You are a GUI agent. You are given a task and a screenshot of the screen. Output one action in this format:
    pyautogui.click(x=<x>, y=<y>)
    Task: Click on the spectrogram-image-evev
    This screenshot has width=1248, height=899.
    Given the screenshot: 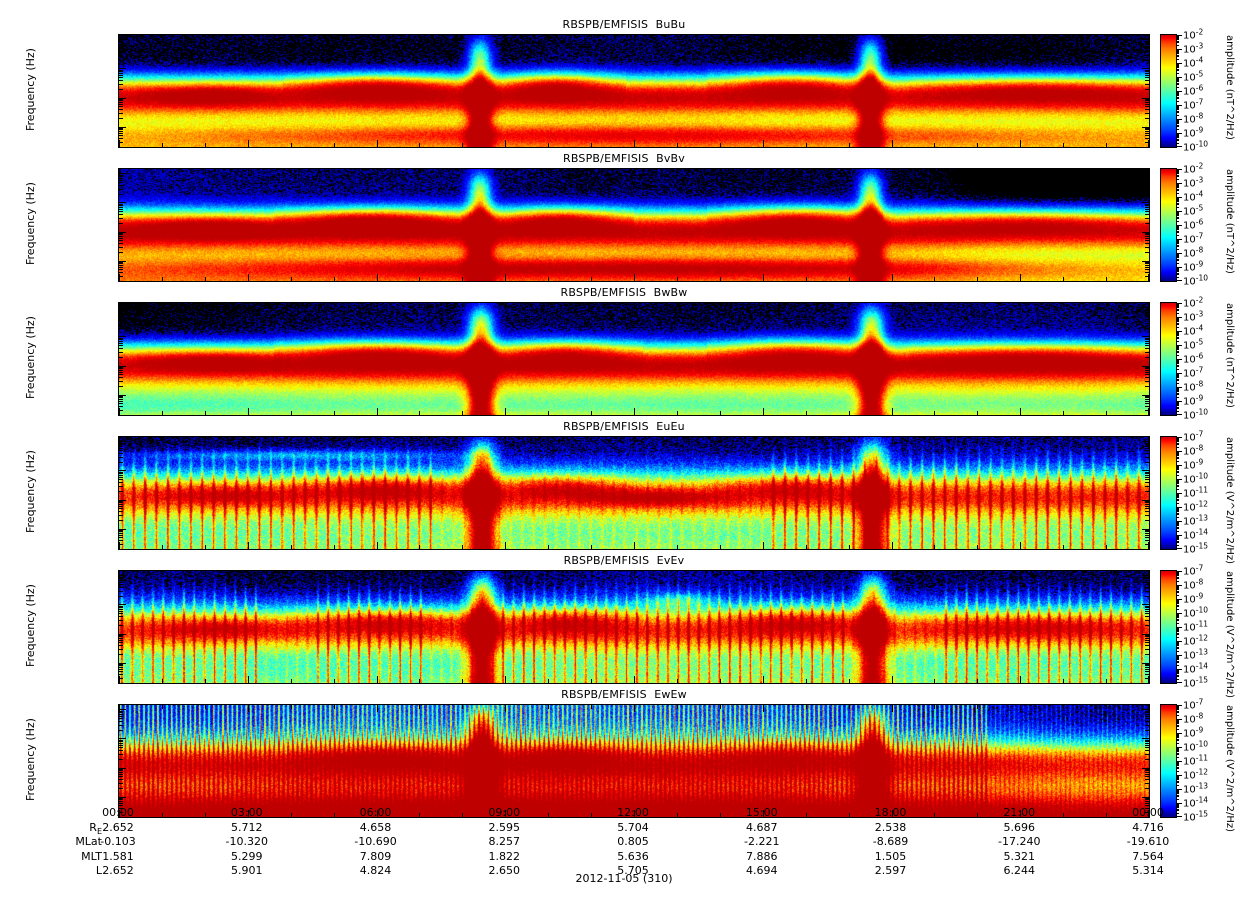 What is the action you would take?
    pyautogui.click(x=634, y=627)
    